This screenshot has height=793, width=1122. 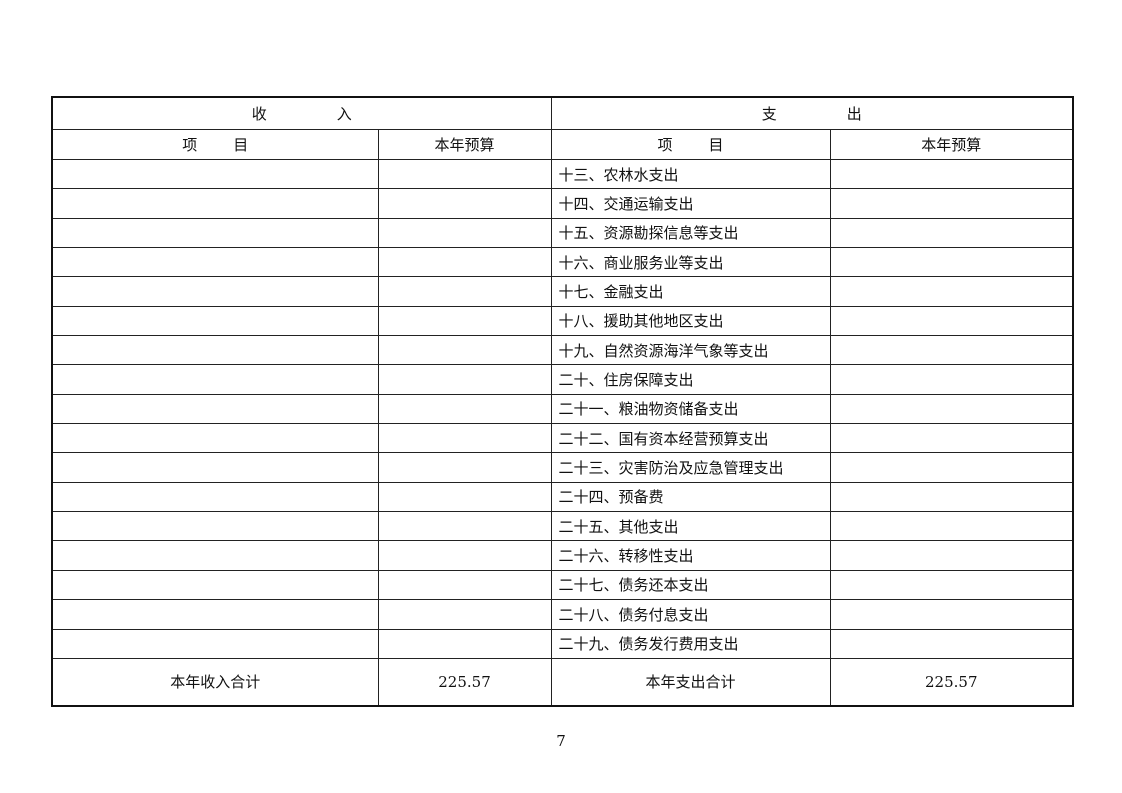 I want to click on table-row: 二十七、债务还本支出, so click(x=562, y=585).